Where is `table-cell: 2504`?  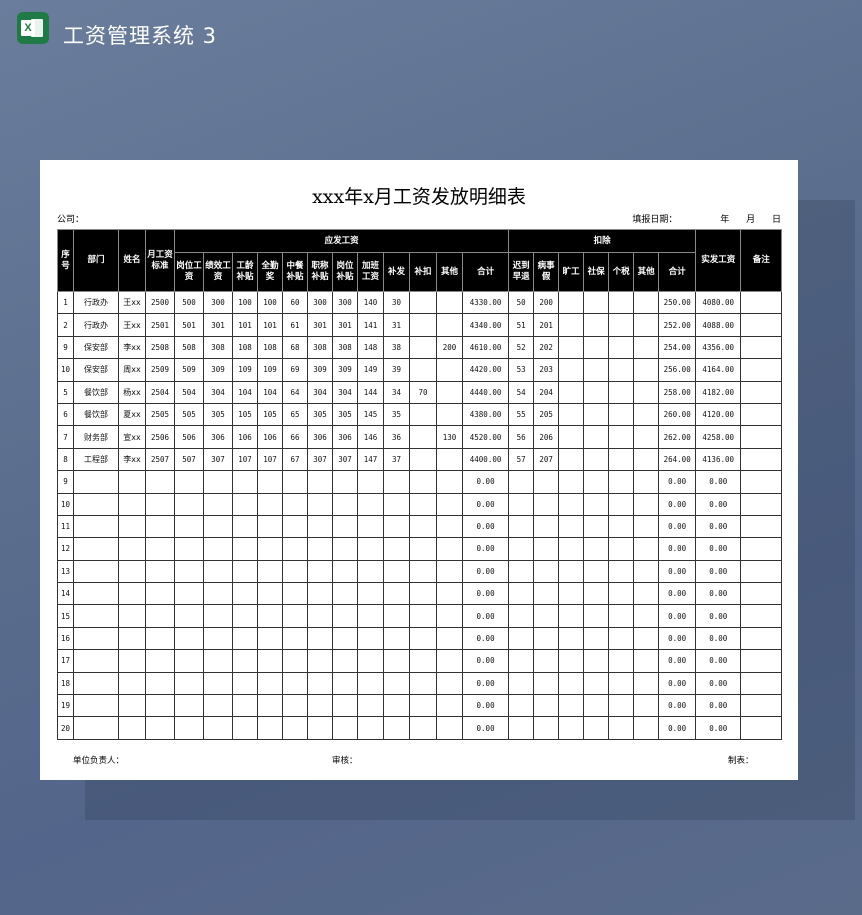 table-cell: 2504 is located at coordinates (160, 392).